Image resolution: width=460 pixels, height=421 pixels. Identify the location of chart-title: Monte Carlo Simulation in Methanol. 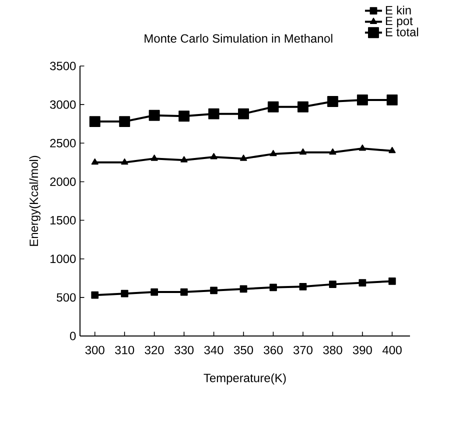
(238, 38).